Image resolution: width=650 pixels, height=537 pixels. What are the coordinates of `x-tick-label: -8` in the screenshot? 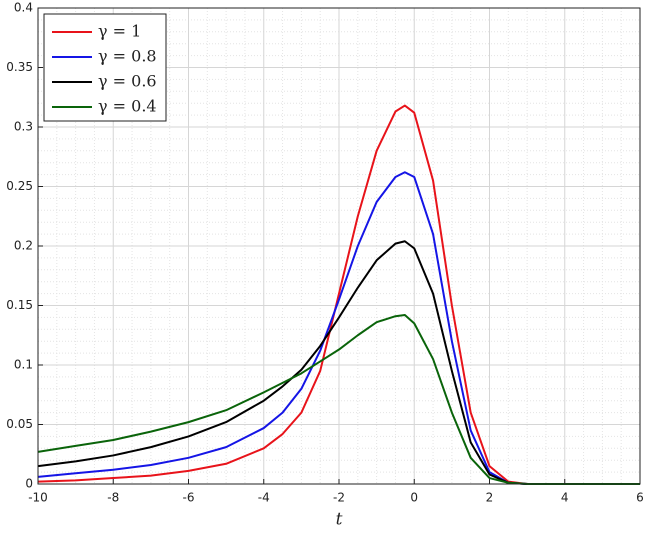 It's located at (113, 498).